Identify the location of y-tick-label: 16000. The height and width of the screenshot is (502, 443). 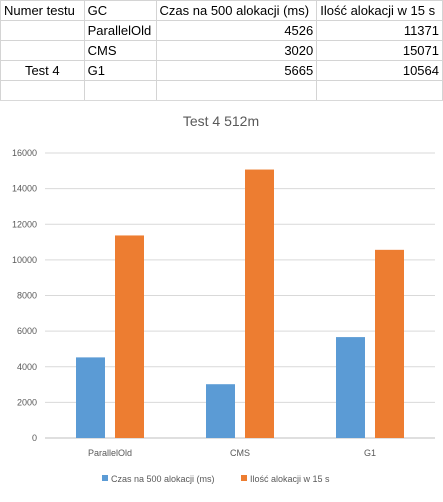
(24, 153).